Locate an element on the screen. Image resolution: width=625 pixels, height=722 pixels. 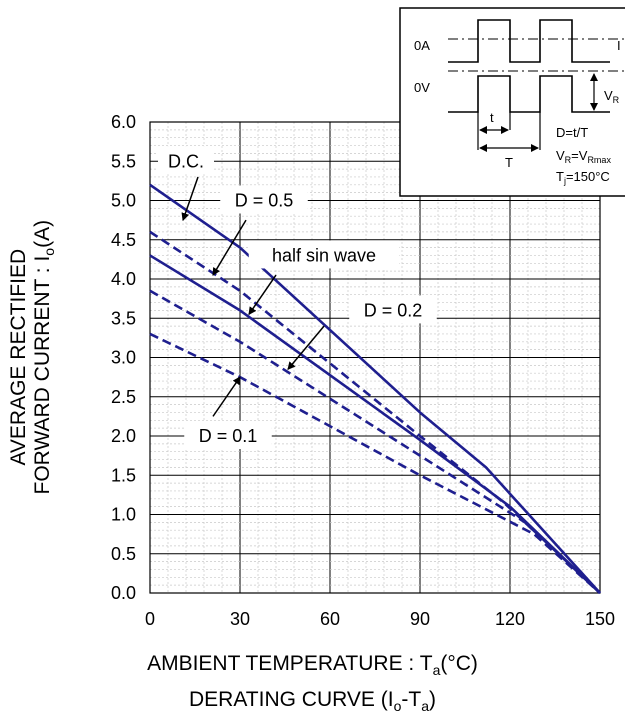
inset-text-tj: Tj=150°C is located at coordinates (583, 177).